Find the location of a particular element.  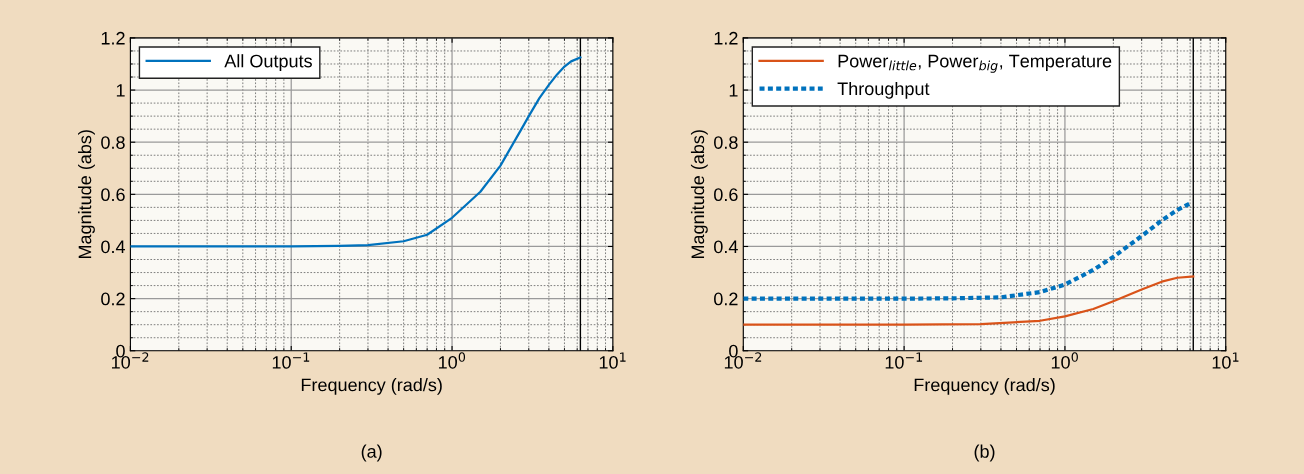

legend-label: All Outputs is located at coordinates (268, 62).